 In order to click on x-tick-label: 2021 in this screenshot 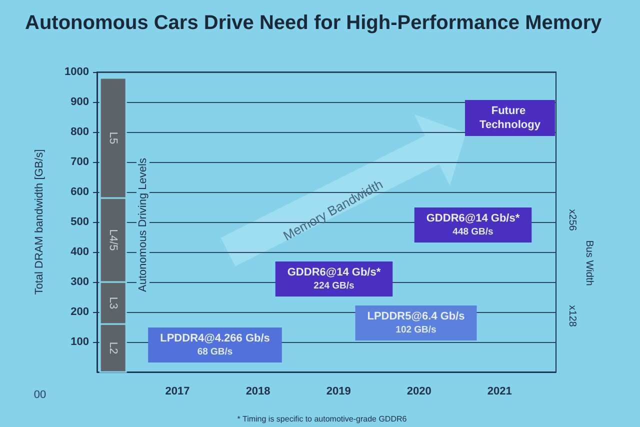, I will do `click(499, 392)`.